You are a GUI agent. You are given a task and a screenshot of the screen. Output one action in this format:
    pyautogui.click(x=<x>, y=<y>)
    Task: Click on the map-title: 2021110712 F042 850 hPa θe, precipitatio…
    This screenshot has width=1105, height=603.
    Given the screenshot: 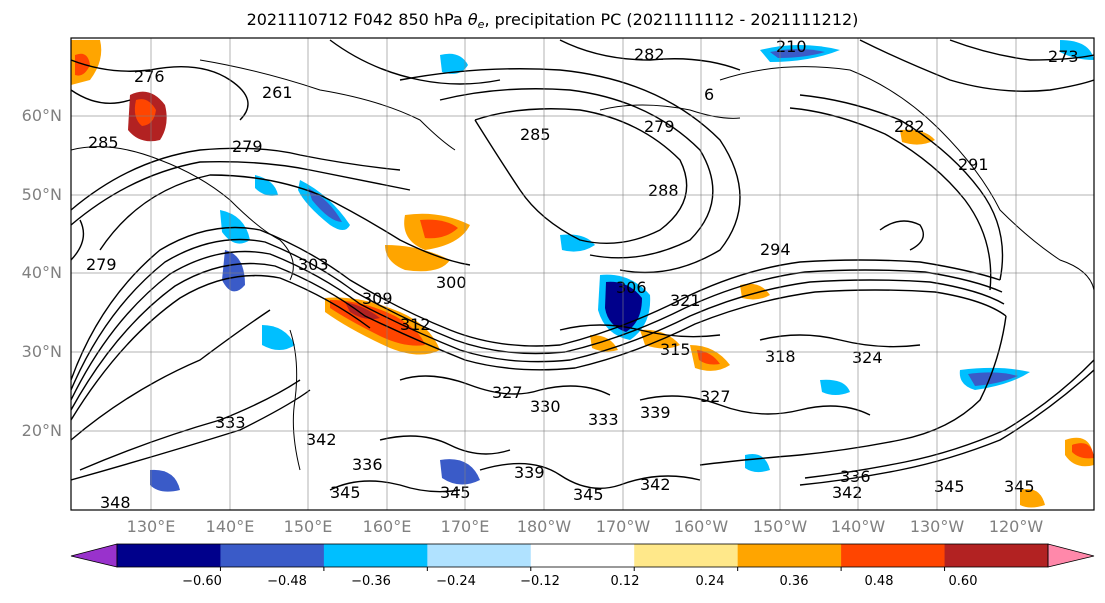 What is the action you would take?
    pyautogui.click(x=552, y=20)
    